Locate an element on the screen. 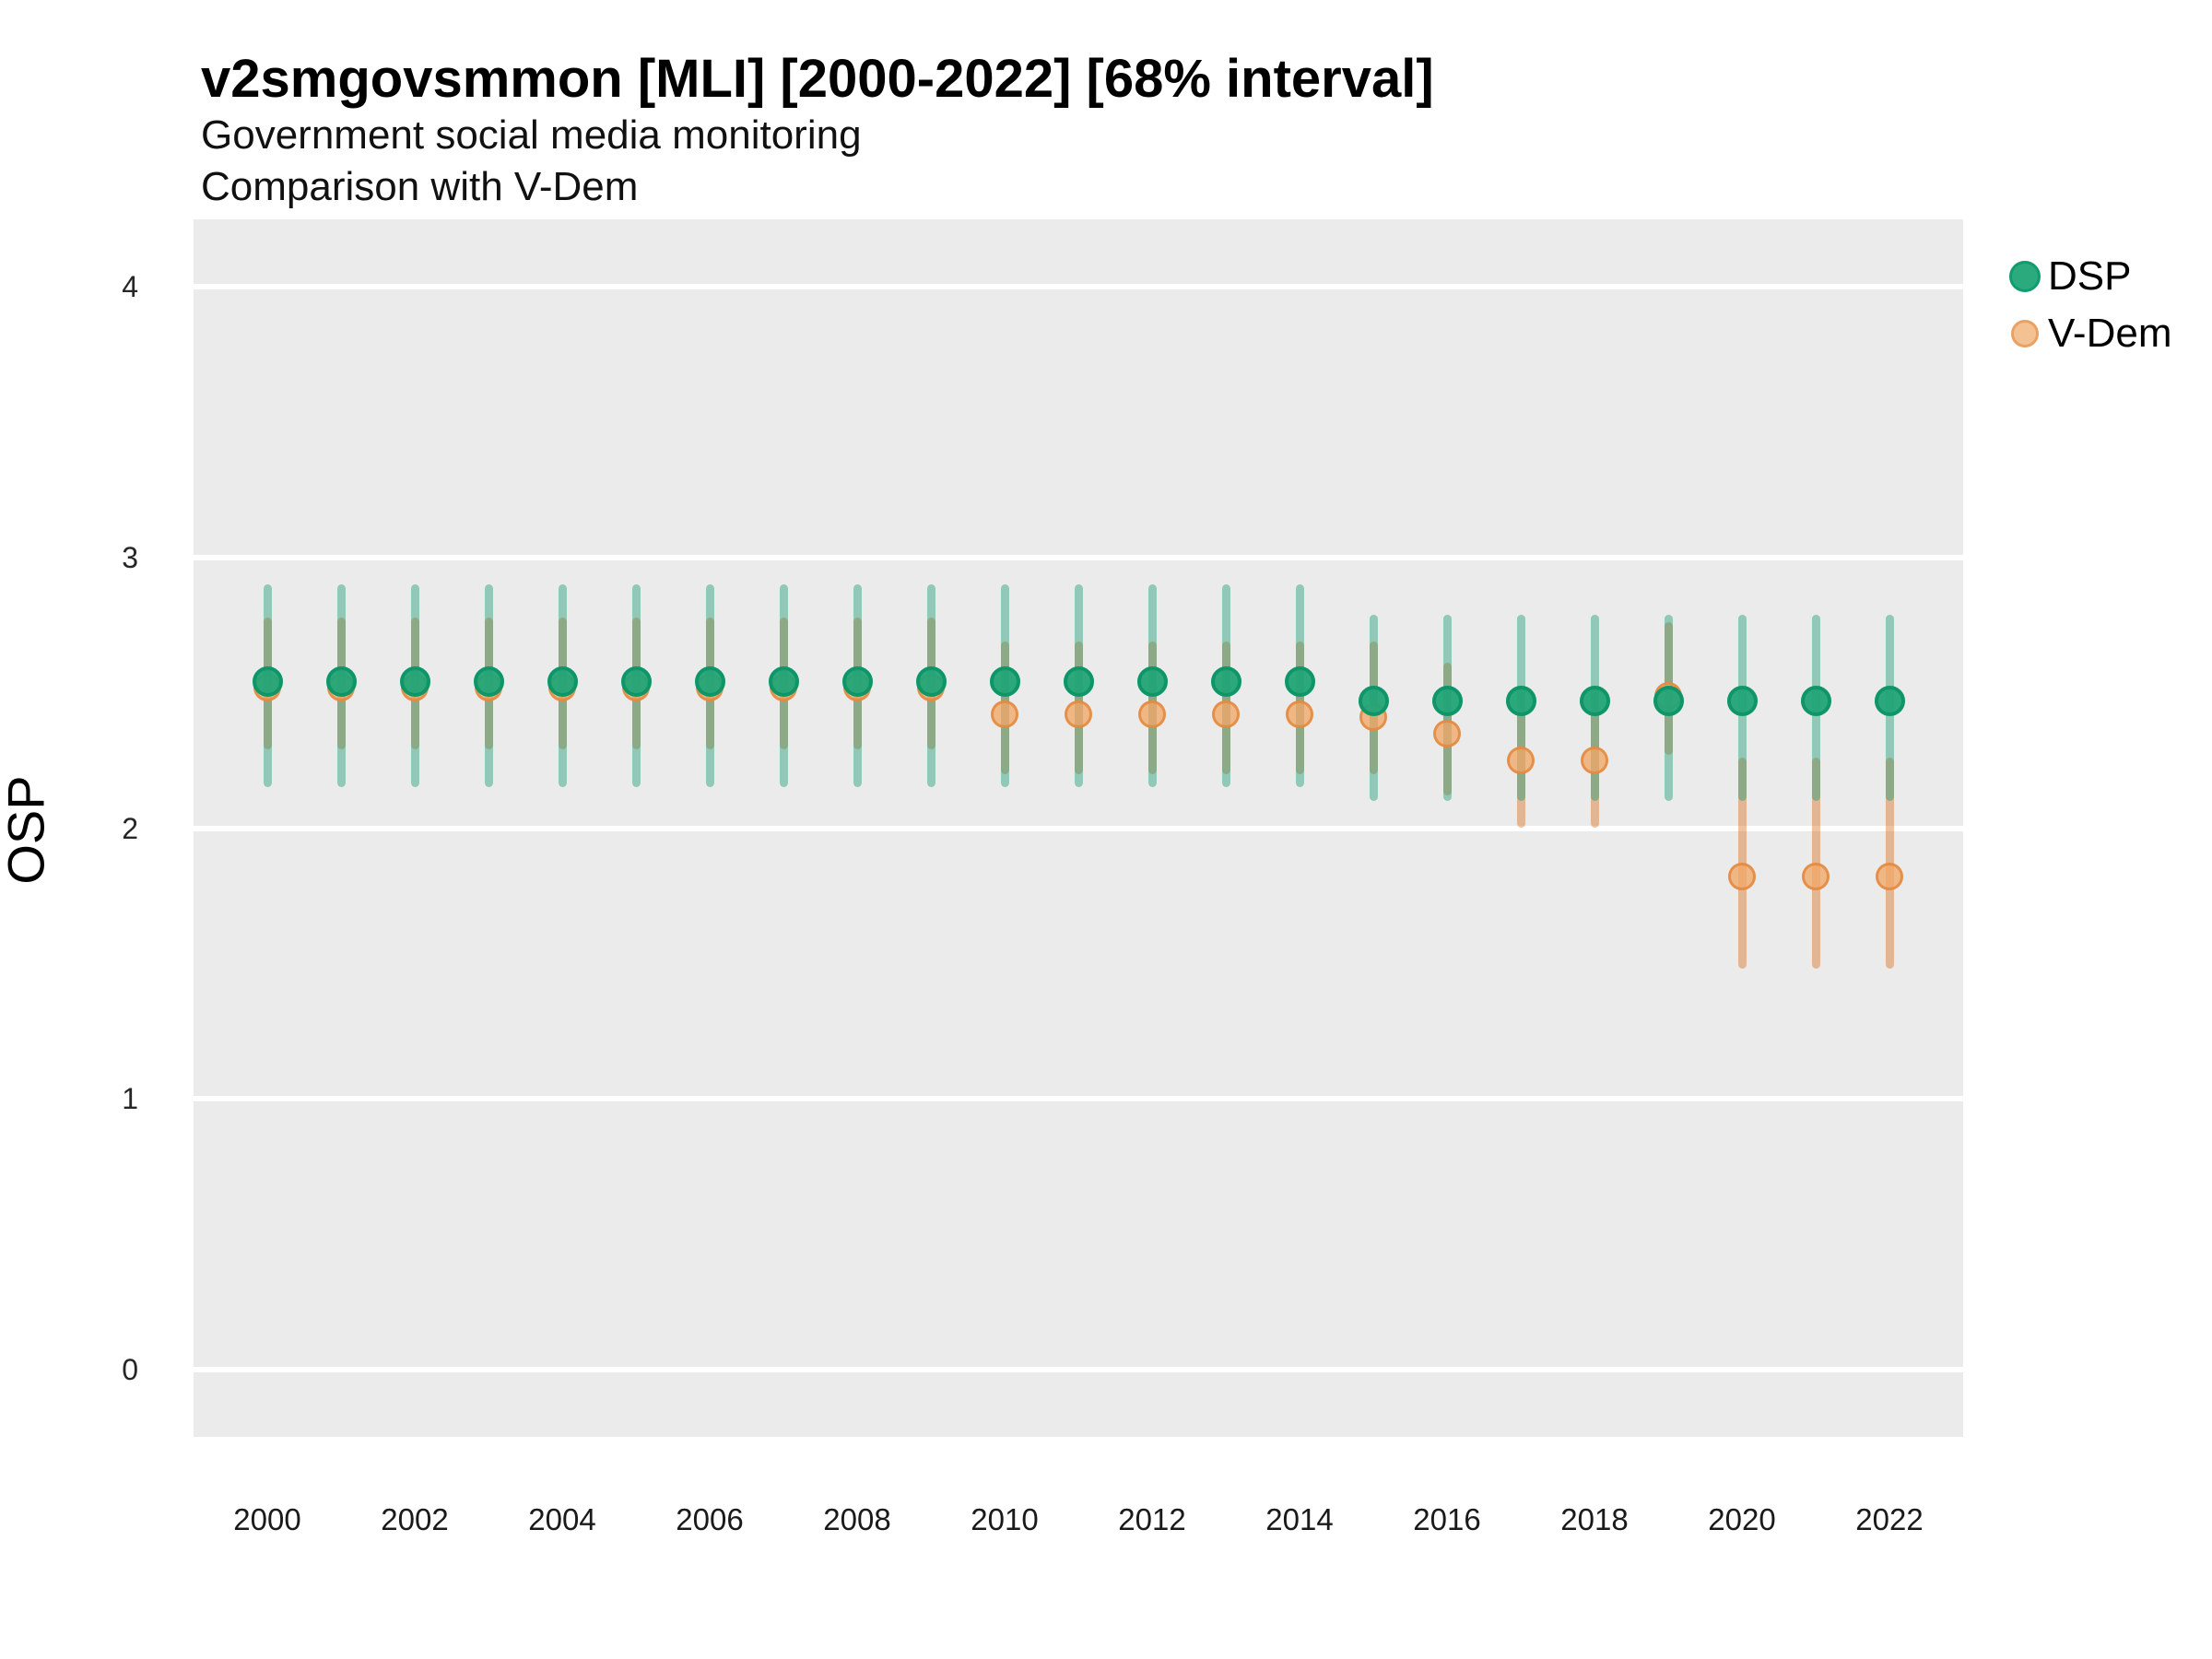 The height and width of the screenshot is (1659, 2212). x-tick-label-2006: 2006 is located at coordinates (710, 1519).